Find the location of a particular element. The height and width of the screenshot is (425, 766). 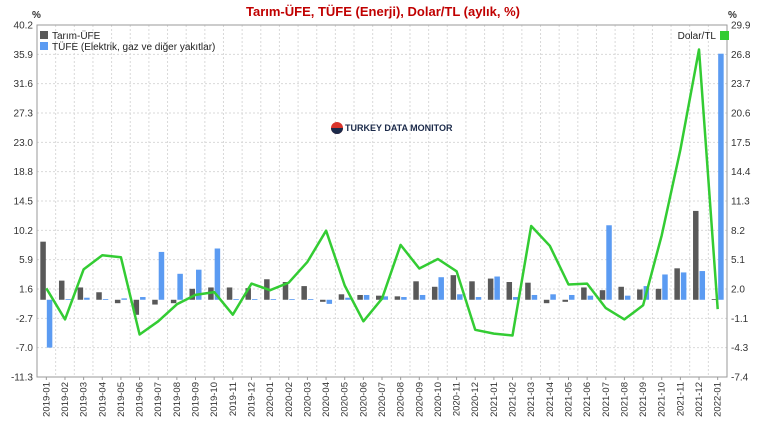

legend-label-tarim-ufe: Tarım-ÜFE is located at coordinates (76, 36).